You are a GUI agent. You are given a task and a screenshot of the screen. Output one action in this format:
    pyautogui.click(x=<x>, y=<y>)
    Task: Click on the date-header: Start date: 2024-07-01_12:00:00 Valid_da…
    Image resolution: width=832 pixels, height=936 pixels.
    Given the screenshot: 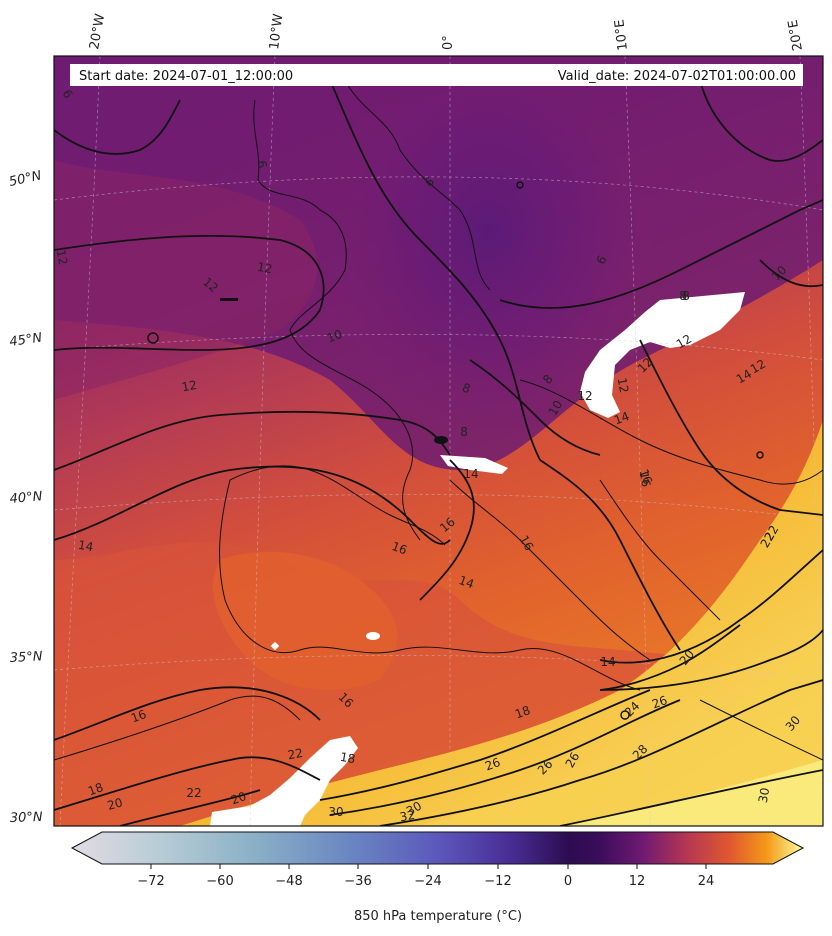 What is the action you would take?
    pyautogui.click(x=436, y=75)
    